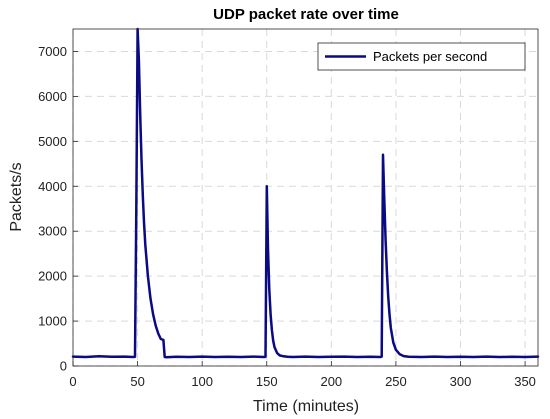  What do you see at coordinates (52, 96) in the screenshot?
I see `y-tick-label: 6000` at bounding box center [52, 96].